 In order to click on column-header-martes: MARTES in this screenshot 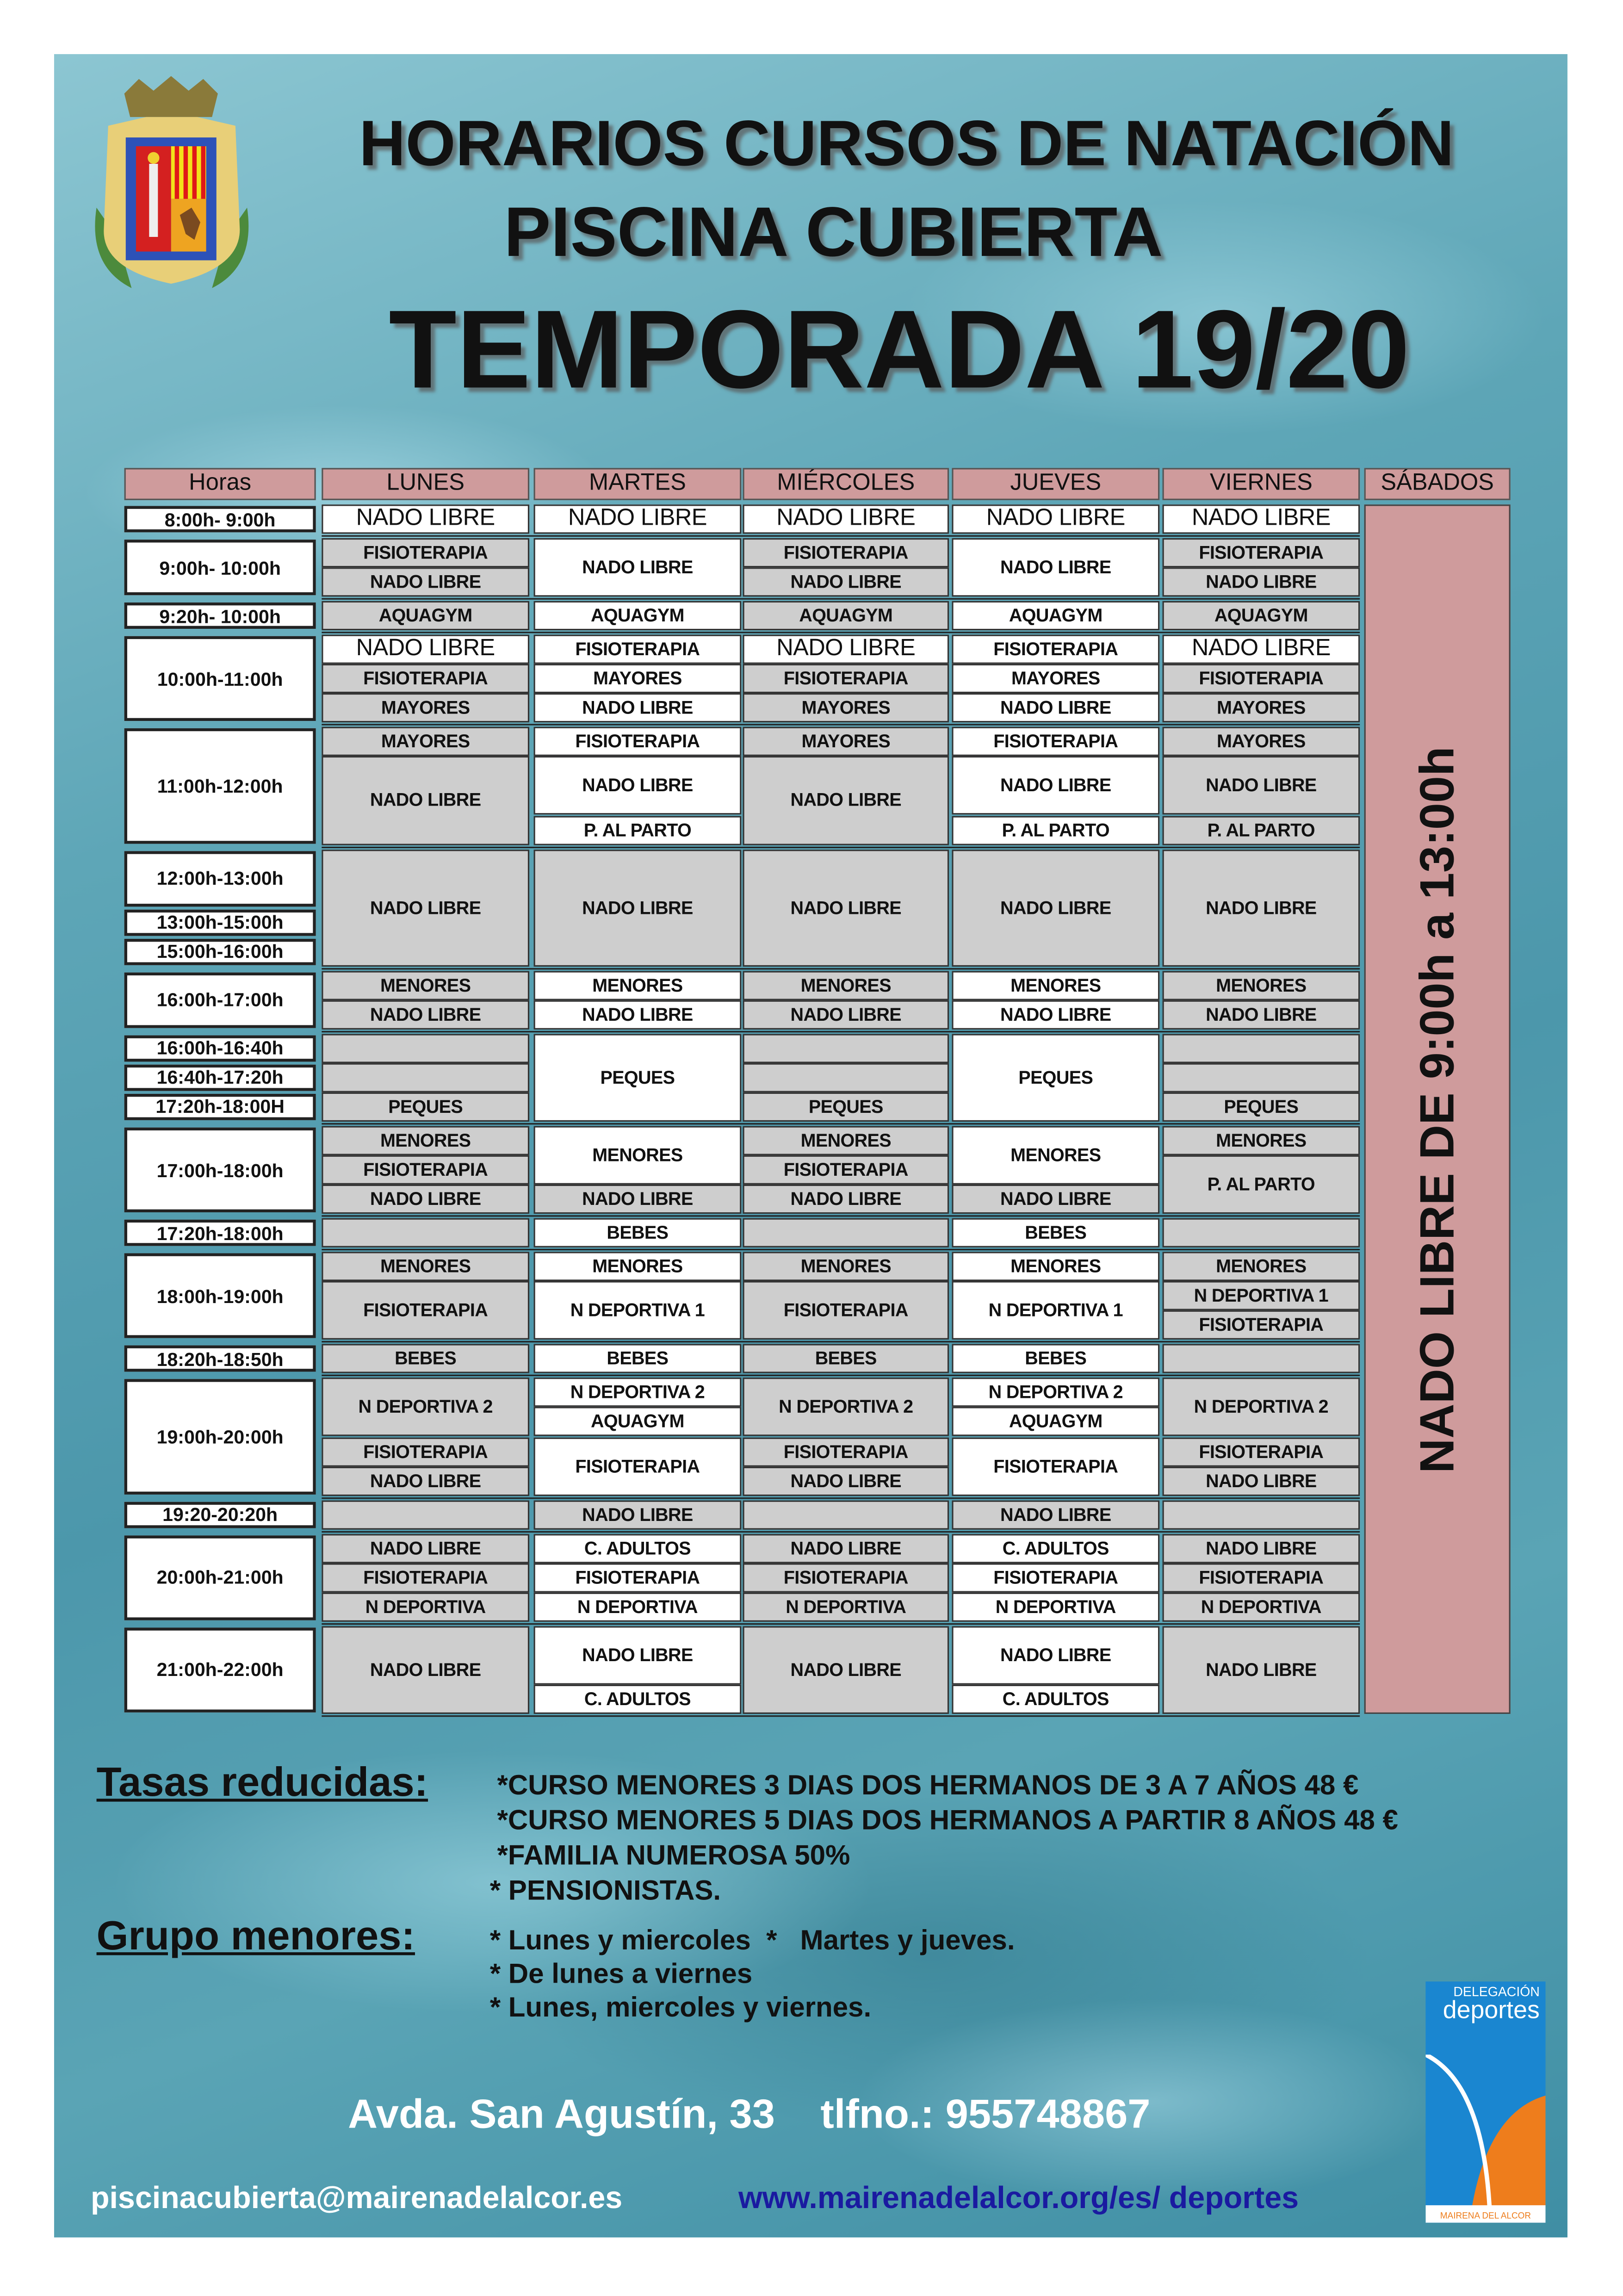, I will do `click(637, 484)`.